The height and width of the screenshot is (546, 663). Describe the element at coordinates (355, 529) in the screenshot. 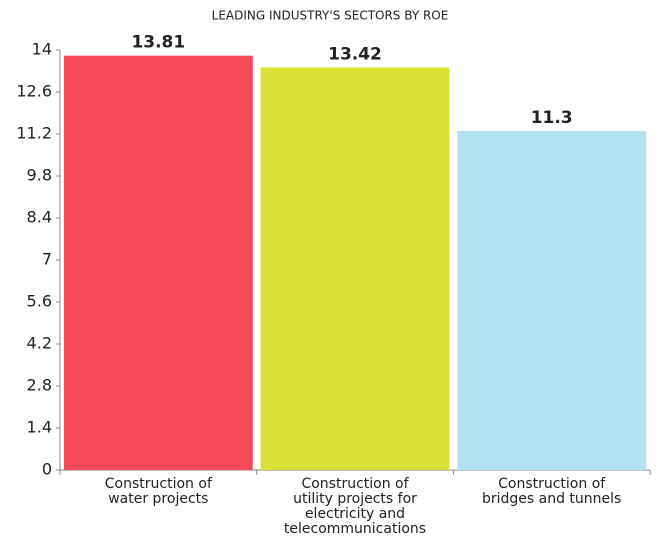

I see `x-tick-label: telecommunications` at that location.